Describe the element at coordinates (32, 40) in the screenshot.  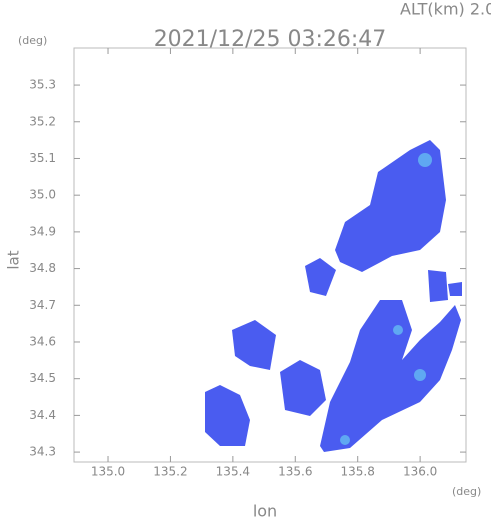
I see `y-unit: (deg)` at that location.